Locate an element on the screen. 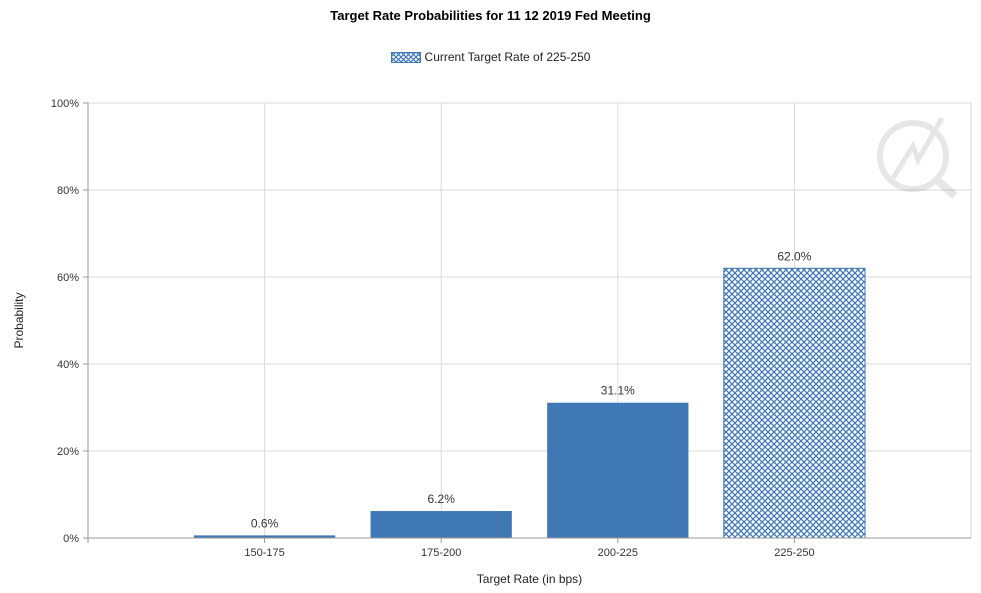 The image size is (981, 593). x-tick-label: 150-175 is located at coordinates (264, 553).